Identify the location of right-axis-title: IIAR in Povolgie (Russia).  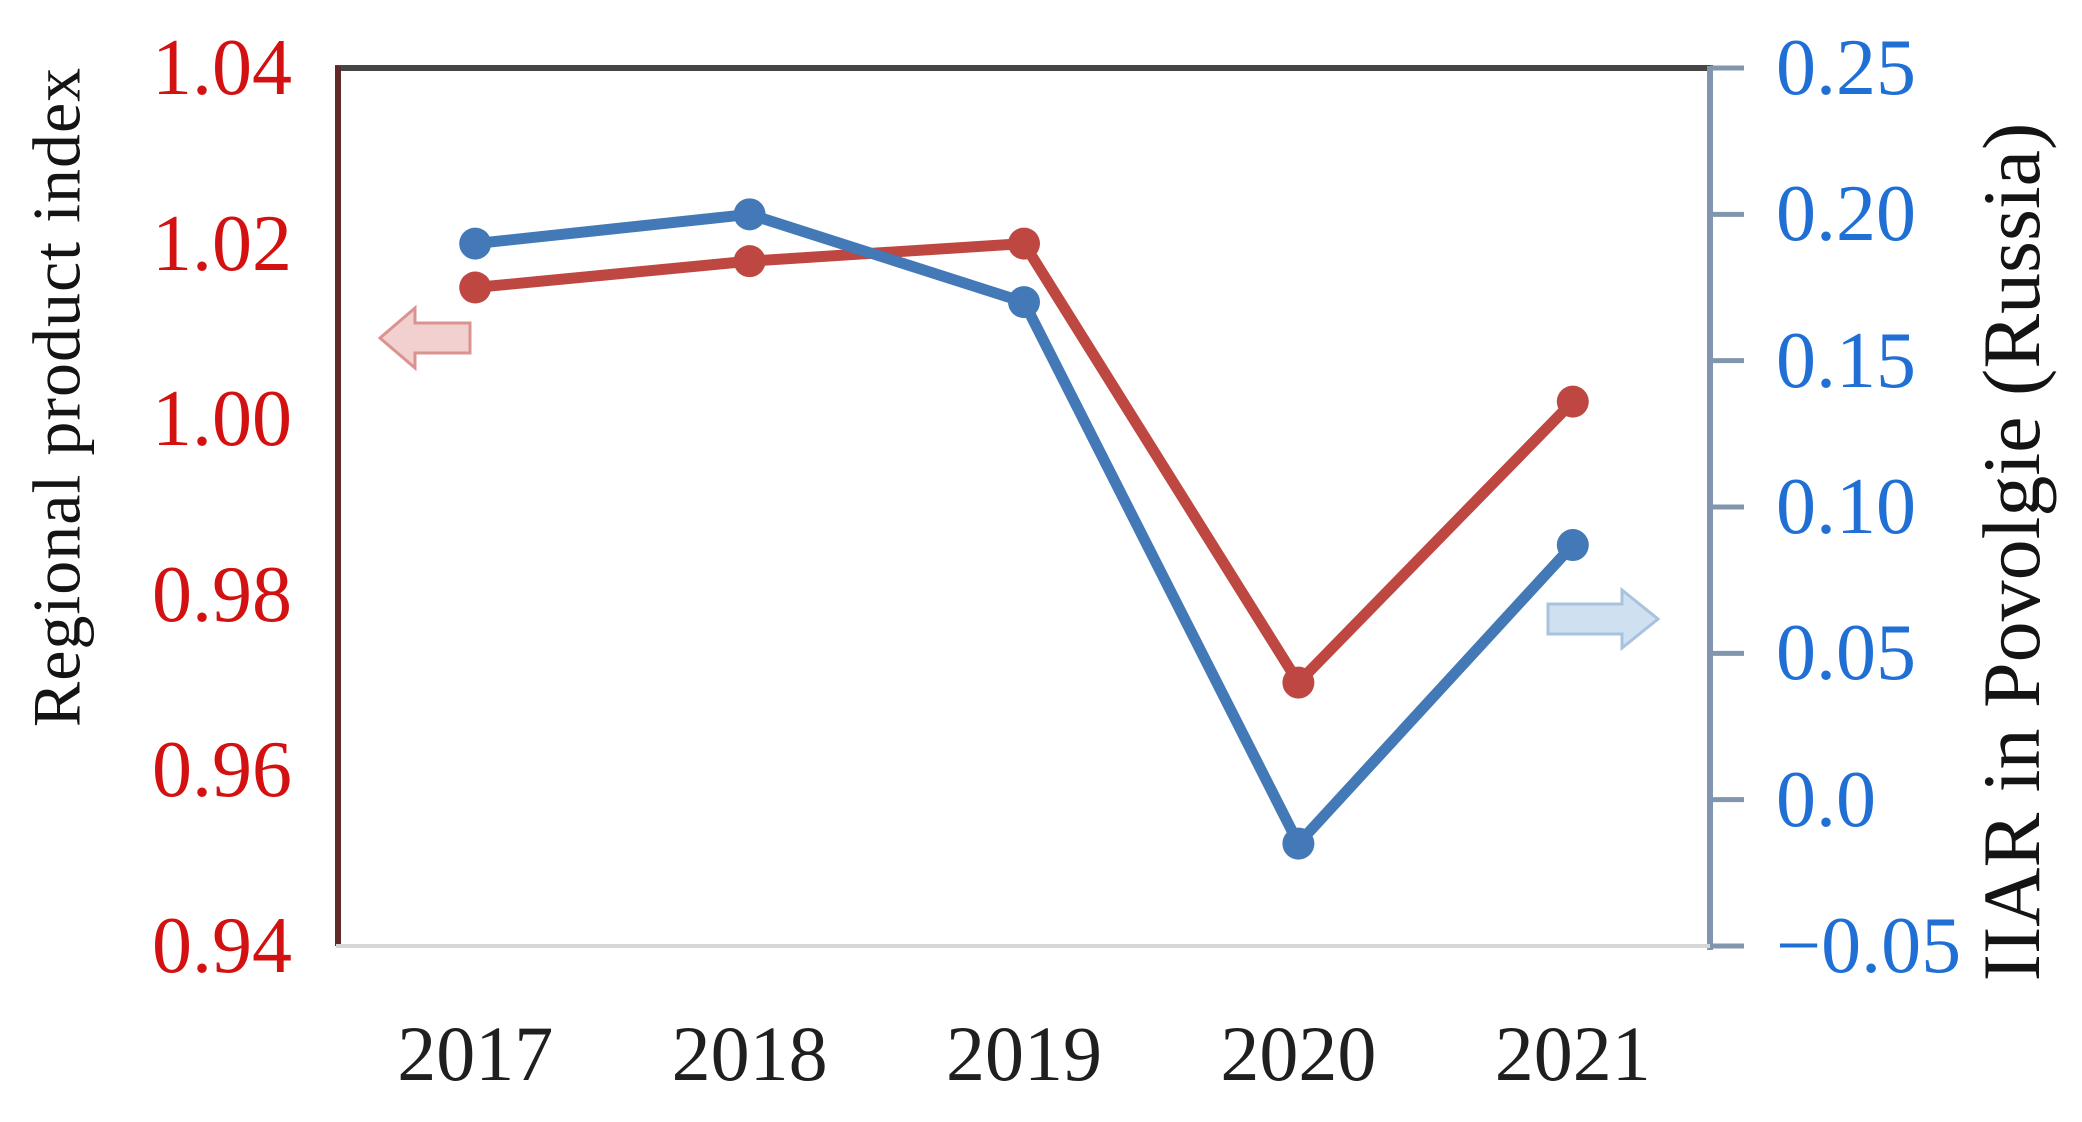
(2011, 552).